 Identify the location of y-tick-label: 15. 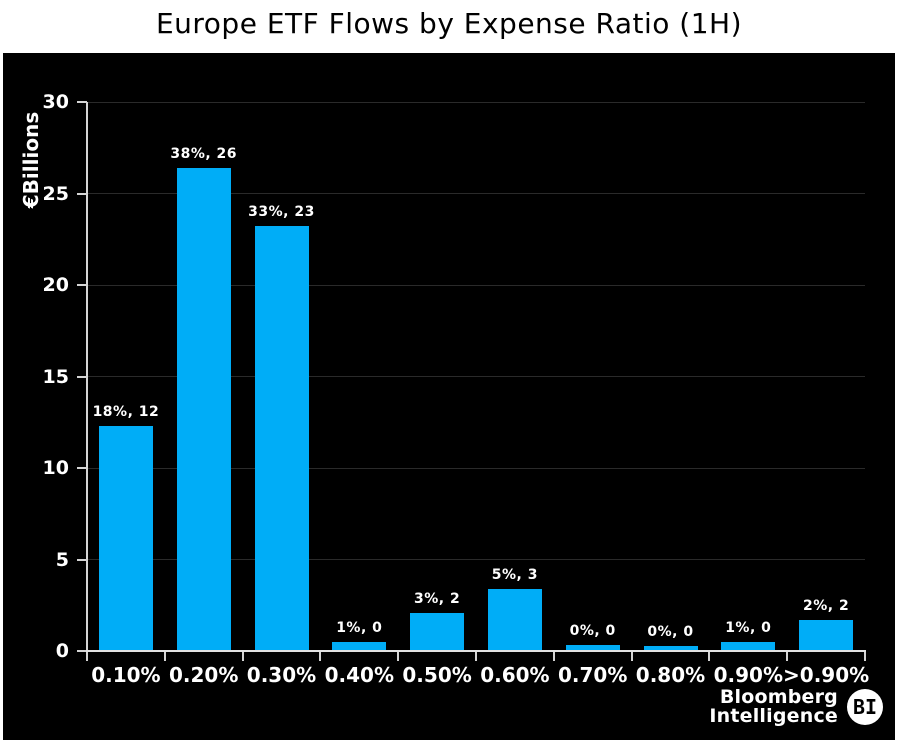
(55, 376).